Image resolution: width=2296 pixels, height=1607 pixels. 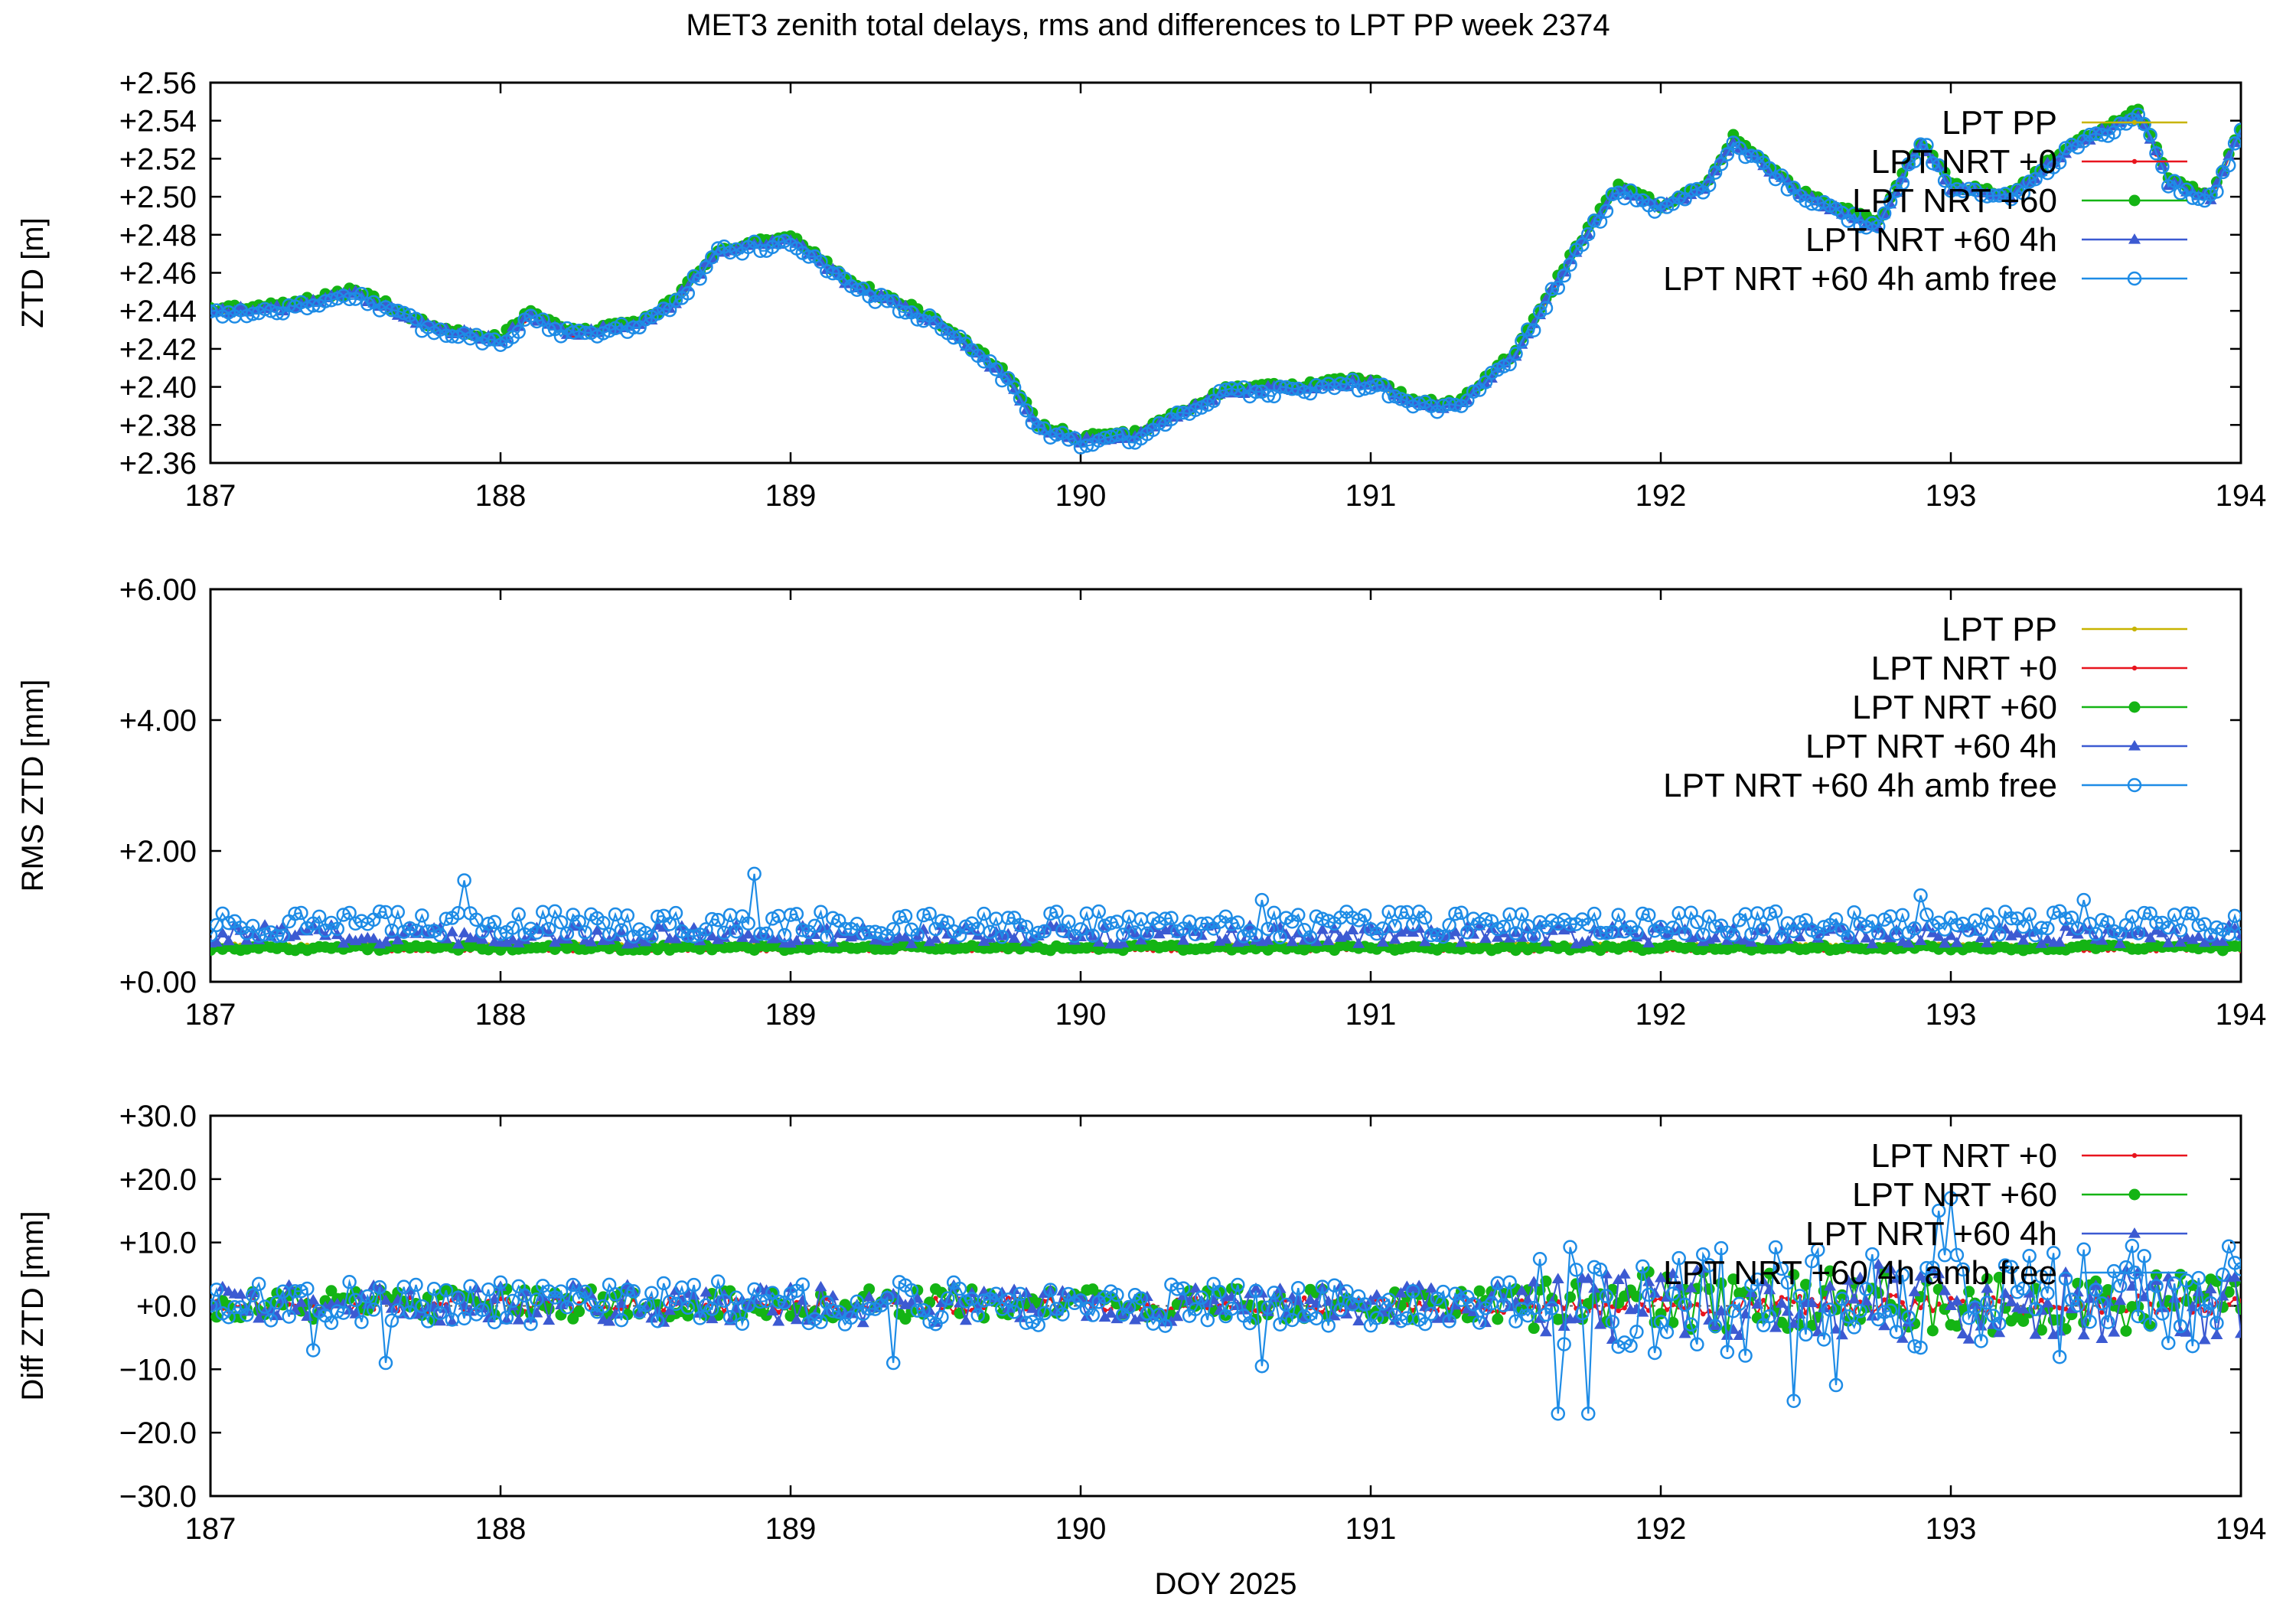 What do you see at coordinates (501, 1015) in the screenshot?
I see `x-tick-label: 188` at bounding box center [501, 1015].